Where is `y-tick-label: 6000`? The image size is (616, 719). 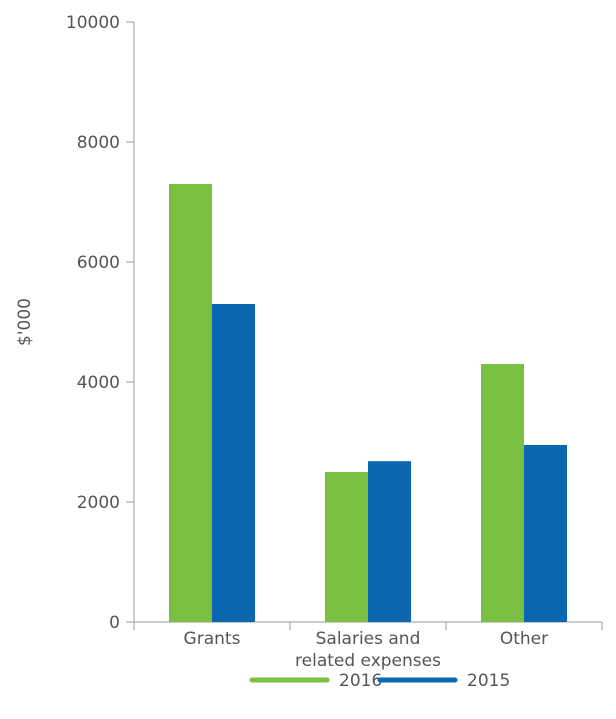
y-tick-label: 6000 is located at coordinates (98, 263).